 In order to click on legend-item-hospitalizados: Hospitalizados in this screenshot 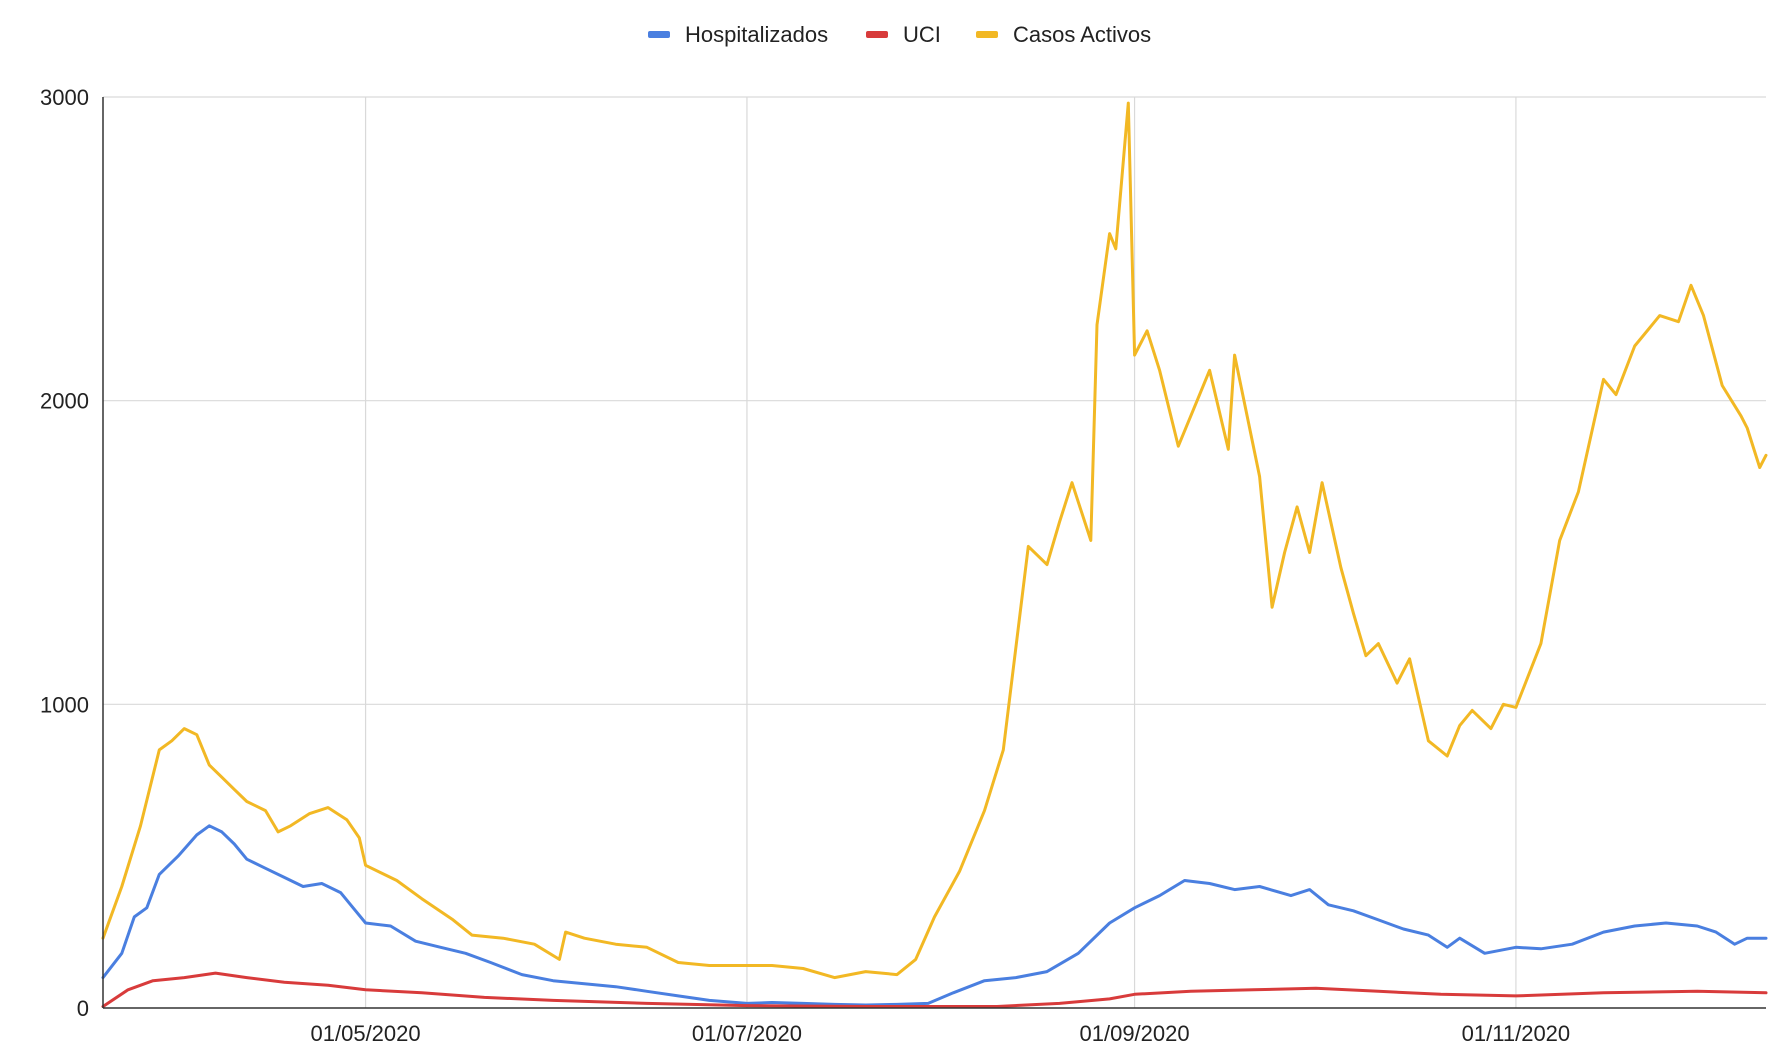, I will do `click(738, 34)`.